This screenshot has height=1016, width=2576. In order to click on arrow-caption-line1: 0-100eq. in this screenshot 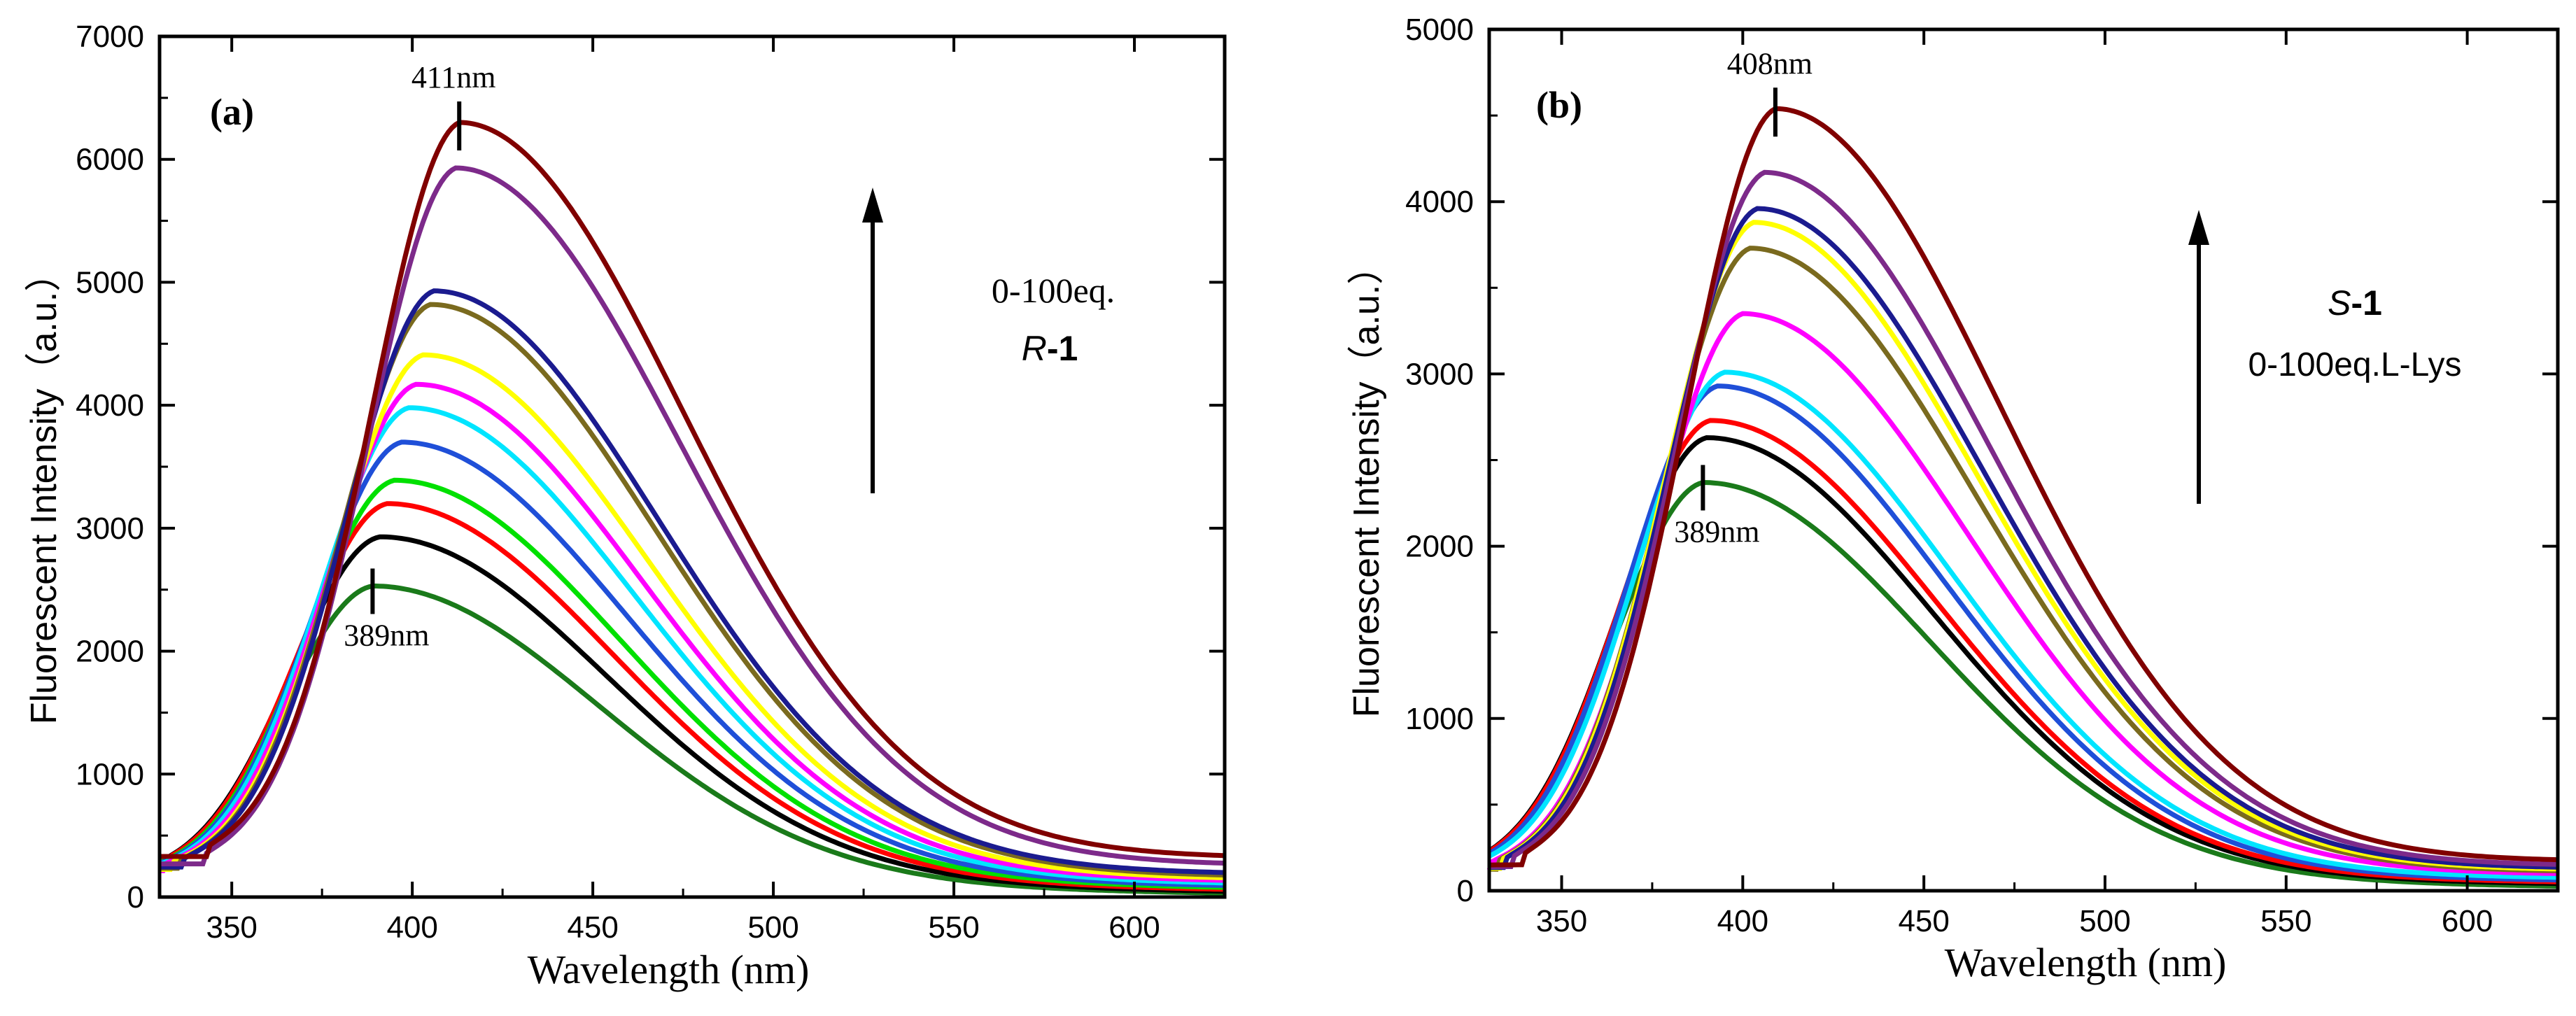, I will do `click(1053, 290)`.